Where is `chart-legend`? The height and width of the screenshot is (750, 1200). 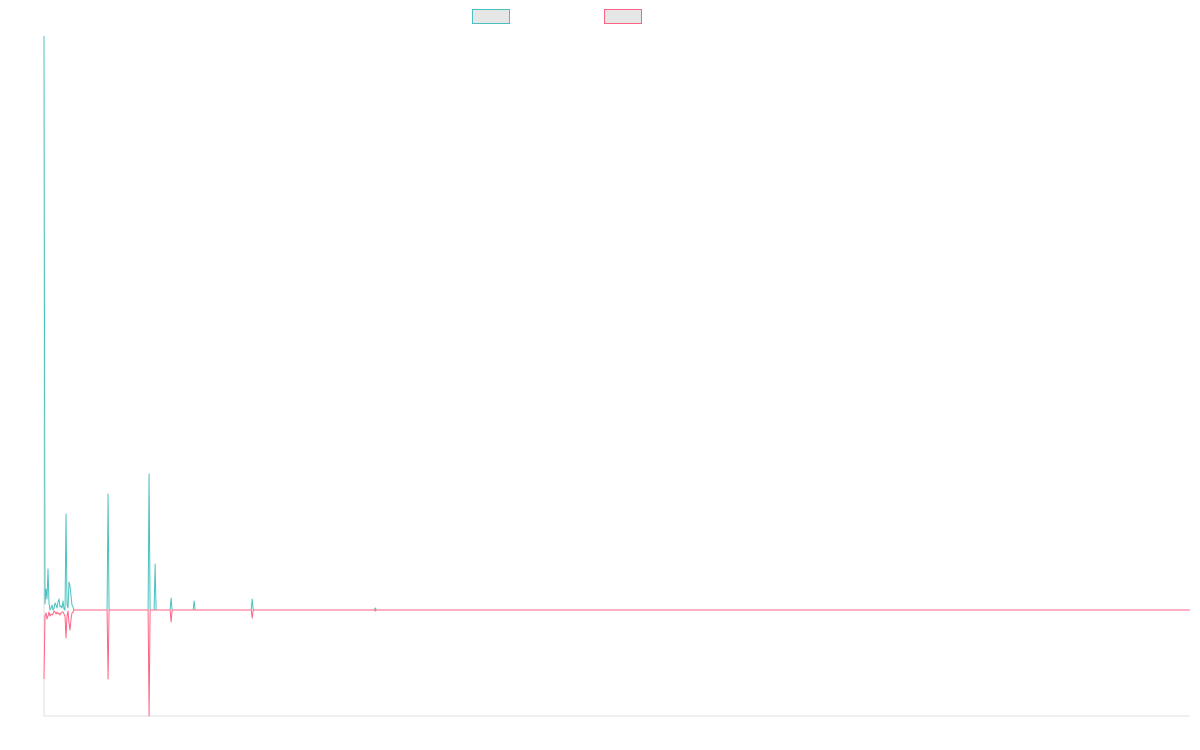 chart-legend is located at coordinates (600, 18).